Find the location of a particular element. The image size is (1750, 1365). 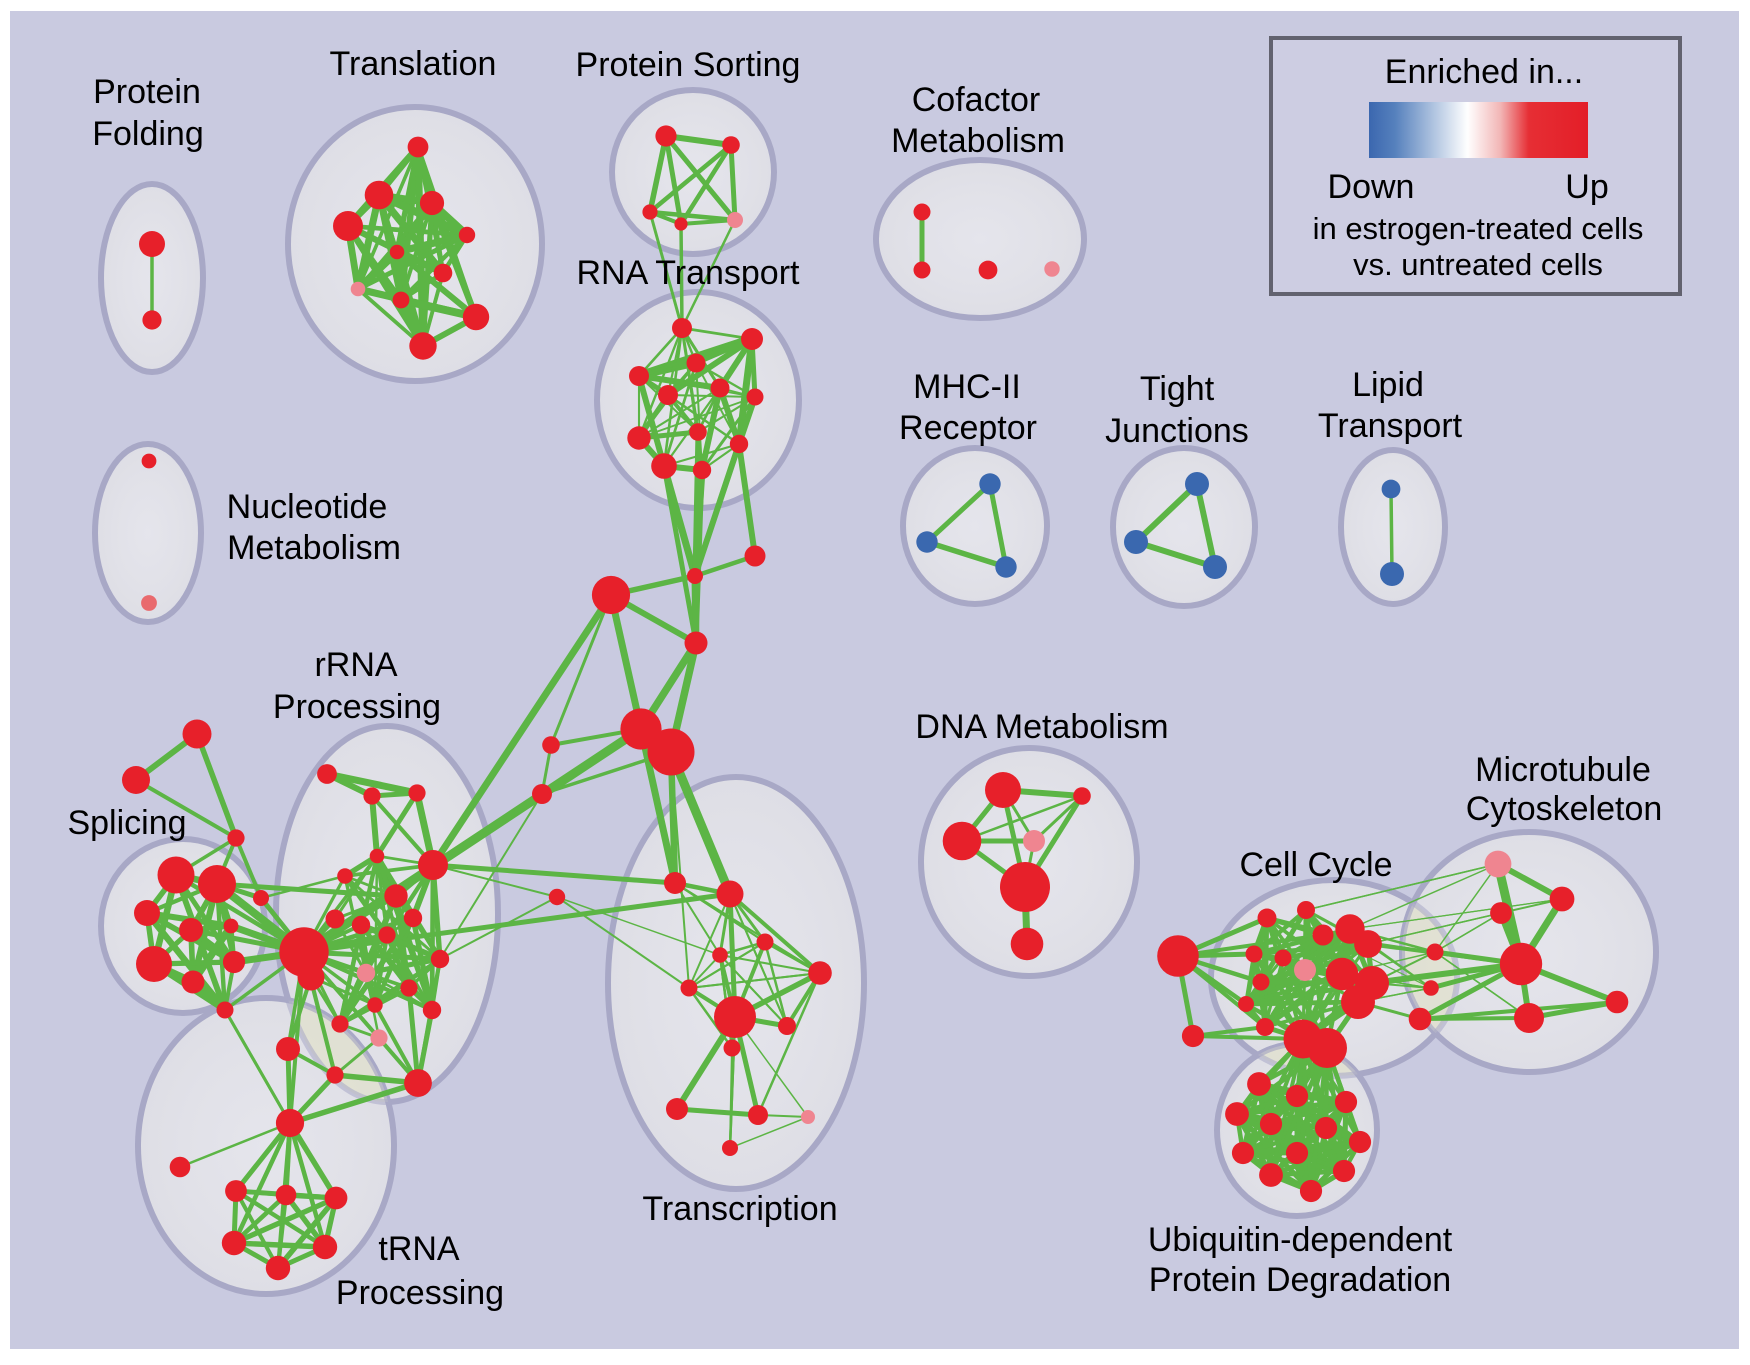

svg-text: Receptor is located at coordinates (968, 428).